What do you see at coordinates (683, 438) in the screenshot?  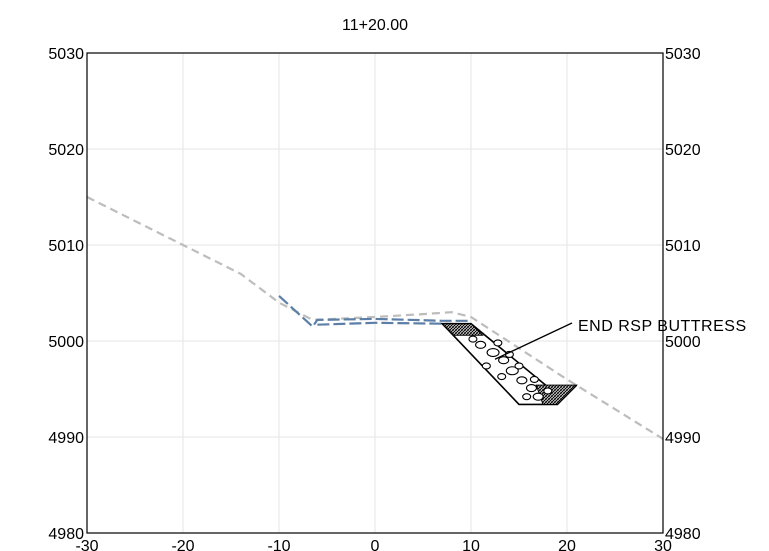 I see `y-tick-label-right: 4990` at bounding box center [683, 438].